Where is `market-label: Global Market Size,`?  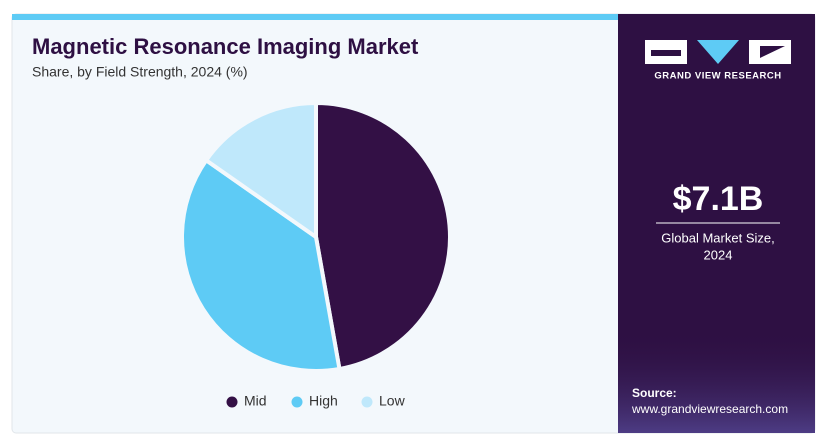
market-label: Global Market Size, is located at coordinates (717, 237).